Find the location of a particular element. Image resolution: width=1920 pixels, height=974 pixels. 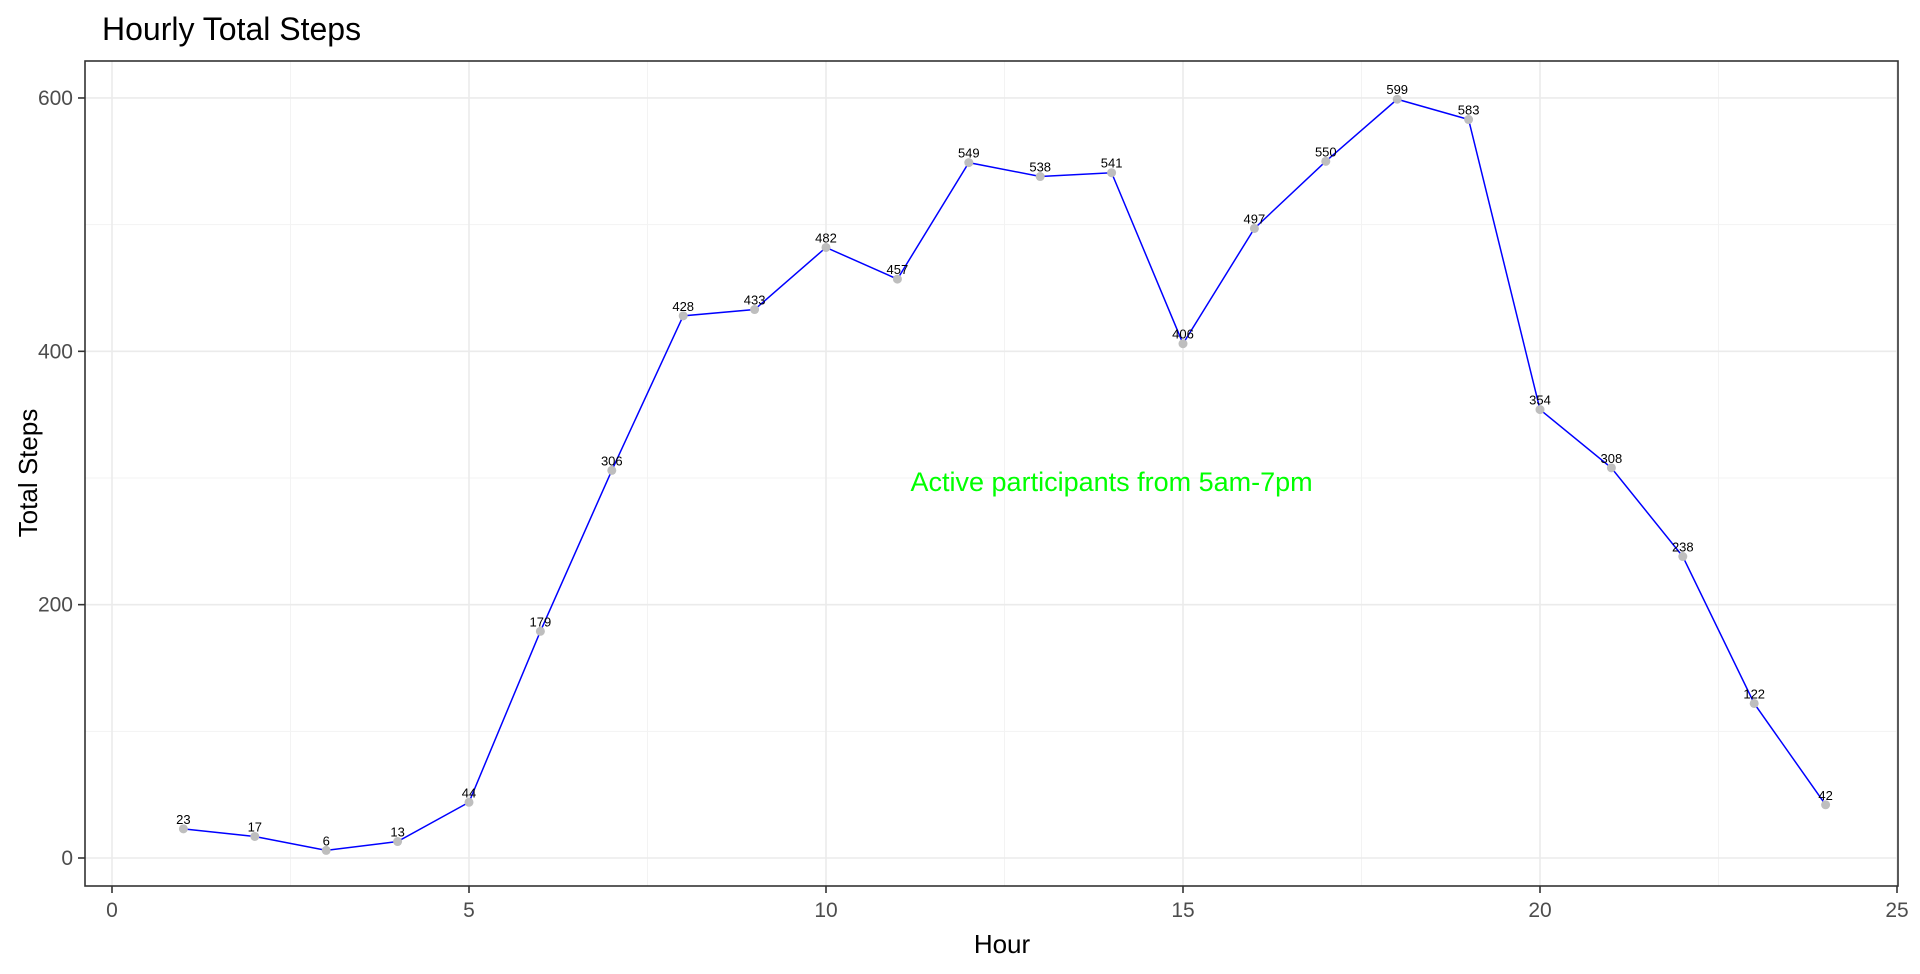

data-label: 457 is located at coordinates (898, 269).